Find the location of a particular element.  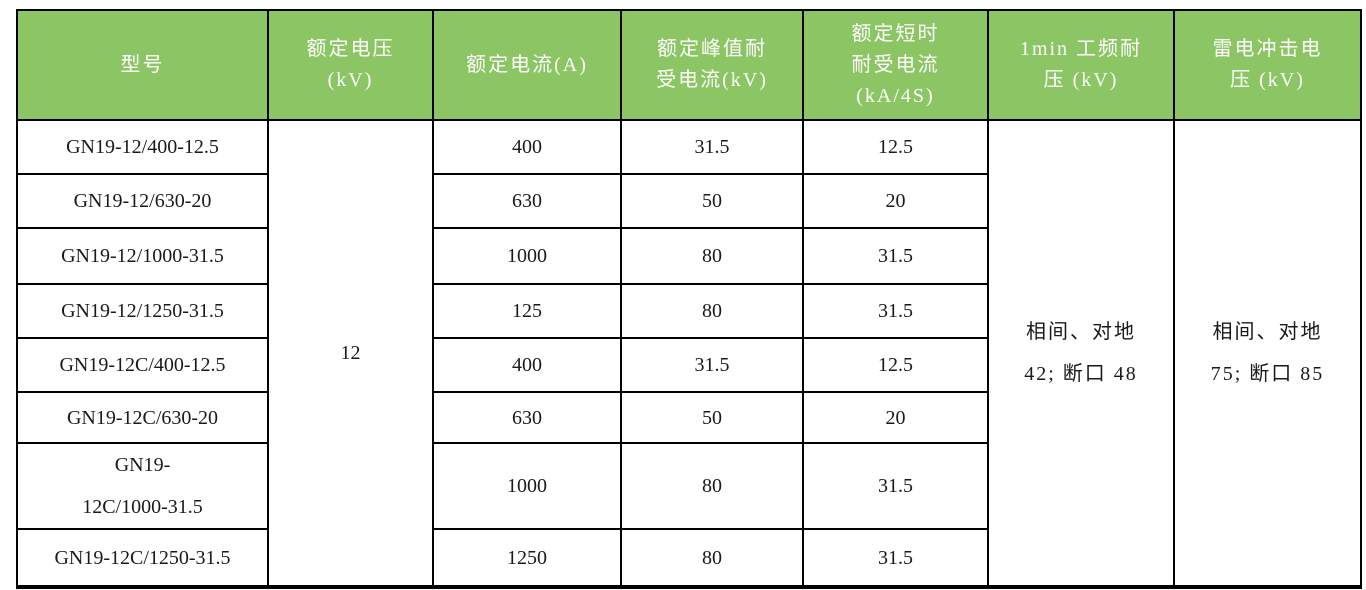

col-header-model: 型号 is located at coordinates (142, 65).